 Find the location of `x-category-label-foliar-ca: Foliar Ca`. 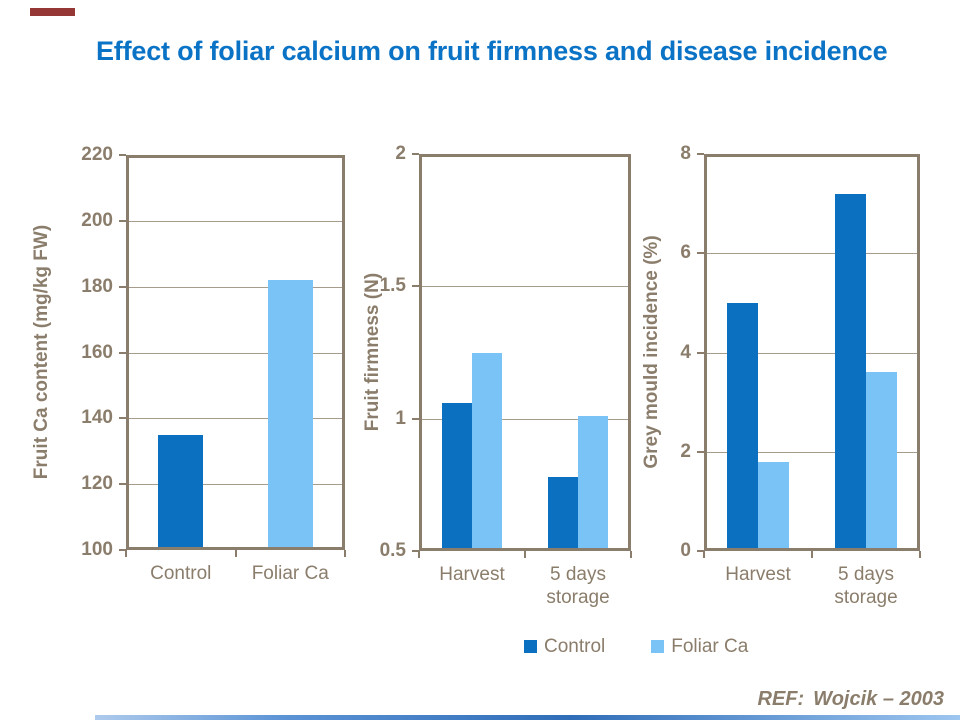

x-category-label-foliar-ca: Foliar Ca is located at coordinates (290, 573).